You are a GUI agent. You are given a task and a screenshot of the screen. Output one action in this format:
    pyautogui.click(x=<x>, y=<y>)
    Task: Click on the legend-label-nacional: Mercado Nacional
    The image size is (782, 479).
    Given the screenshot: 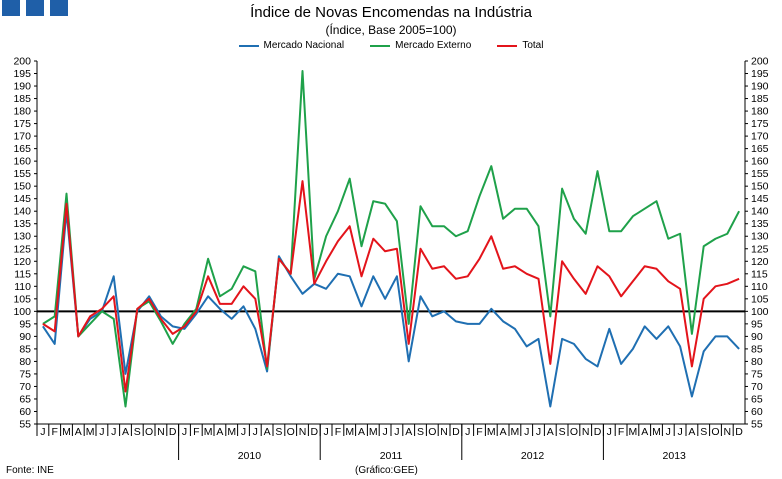 What is the action you would take?
    pyautogui.click(x=304, y=45)
    